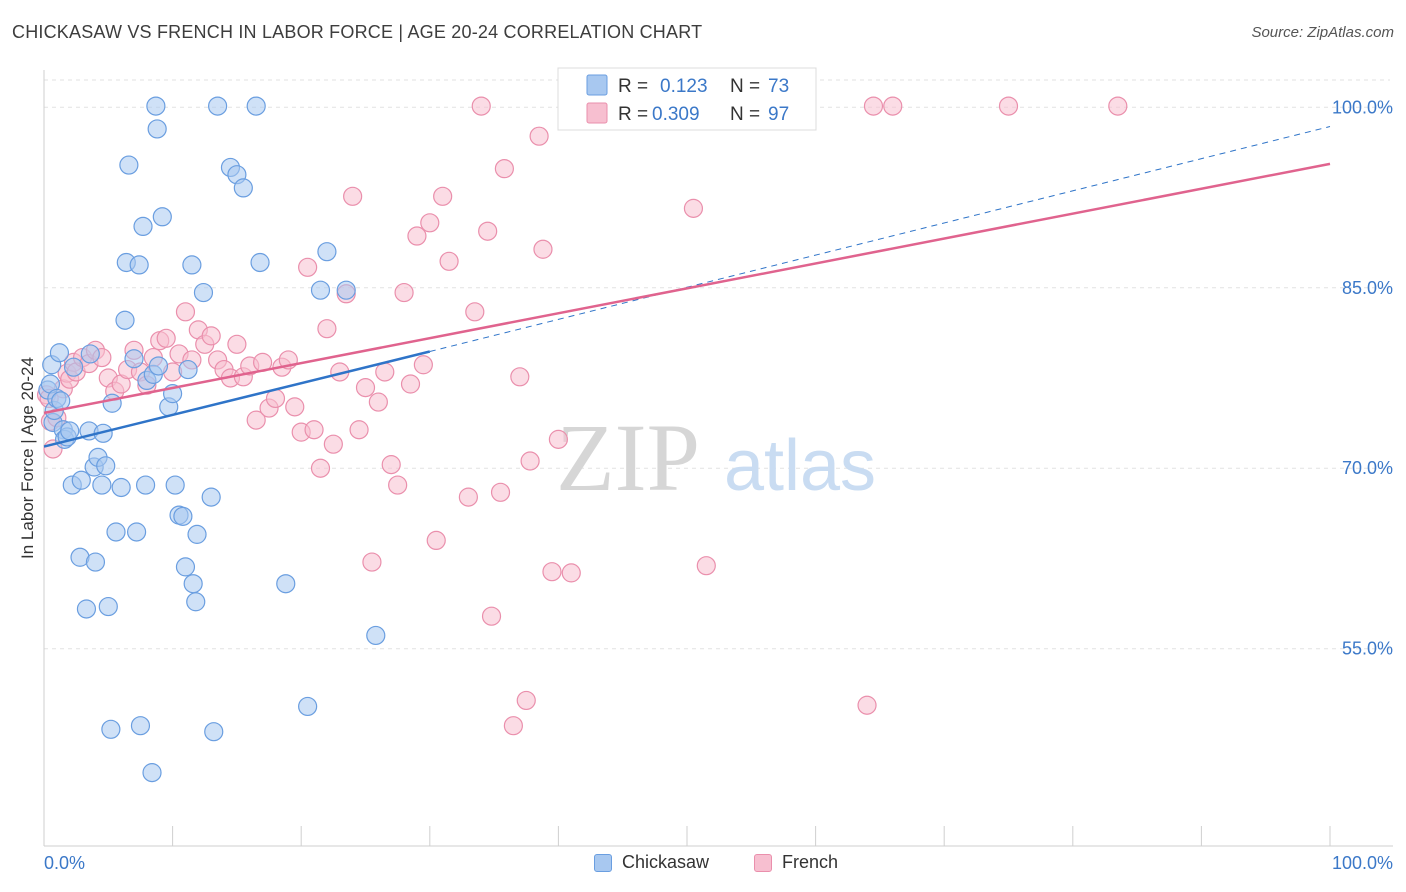 The image size is (1406, 892). Describe the element at coordinates (800, 466) in the screenshot. I see `watermark-atlas: atlas` at that location.